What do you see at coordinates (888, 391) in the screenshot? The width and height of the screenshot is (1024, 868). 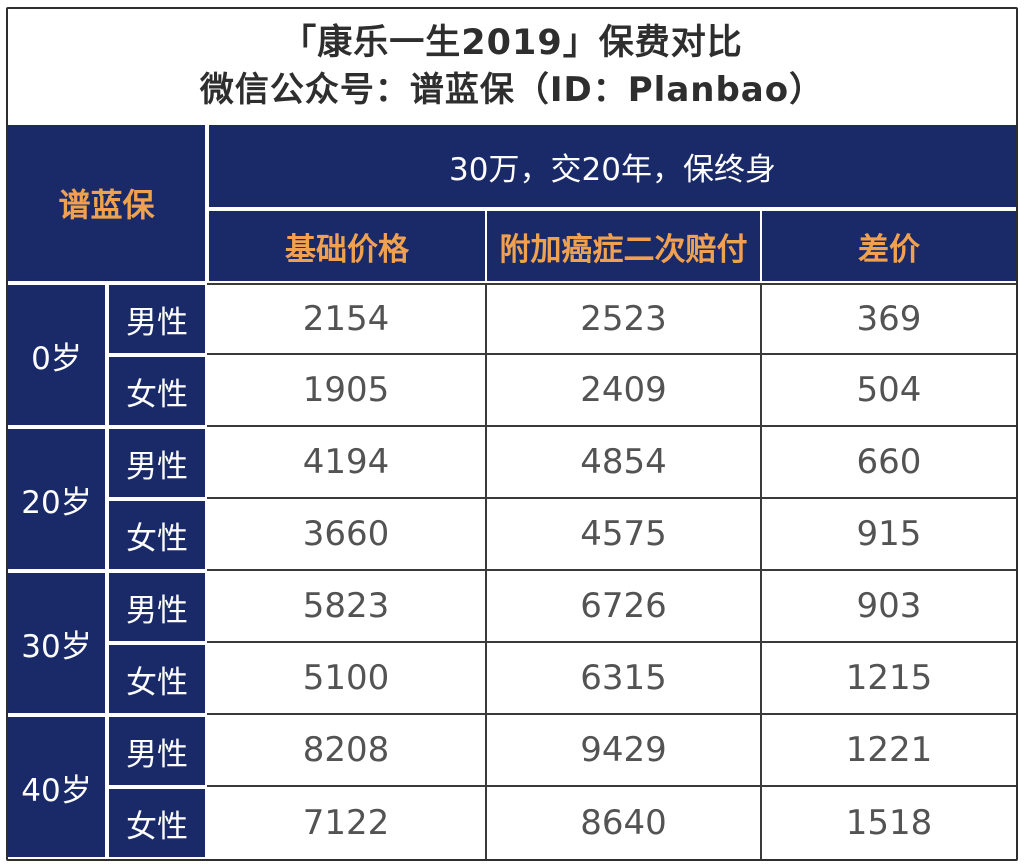 I see `premium-value: 504` at bounding box center [888, 391].